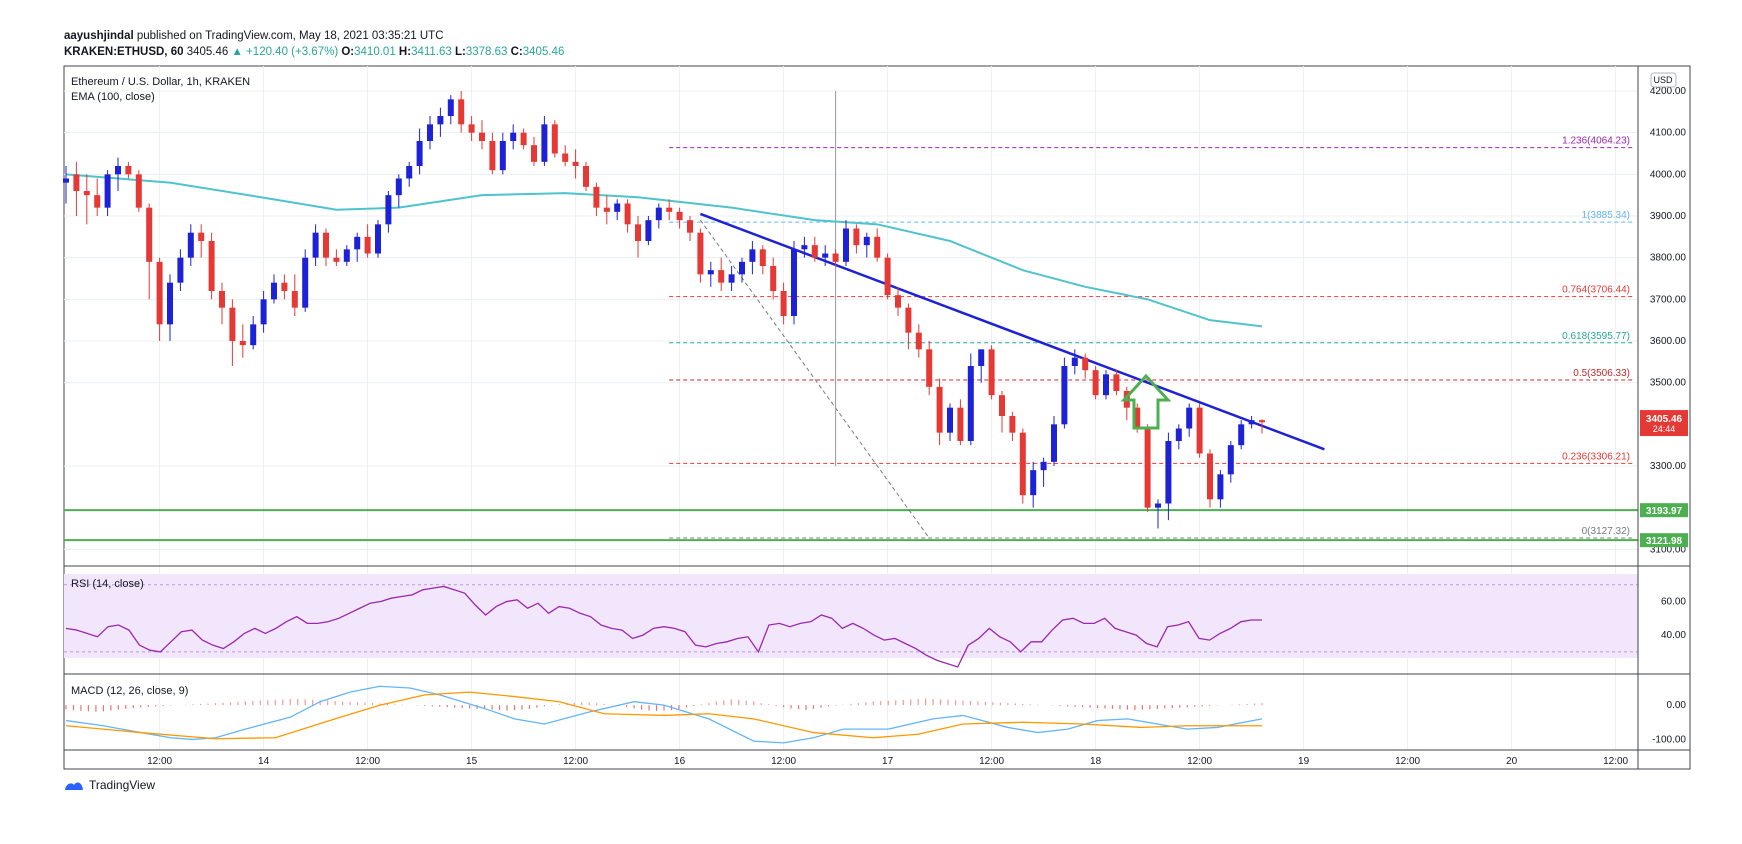 The width and height of the screenshot is (1742, 844). I want to click on ema-label: EMA (100, close), so click(113, 97).